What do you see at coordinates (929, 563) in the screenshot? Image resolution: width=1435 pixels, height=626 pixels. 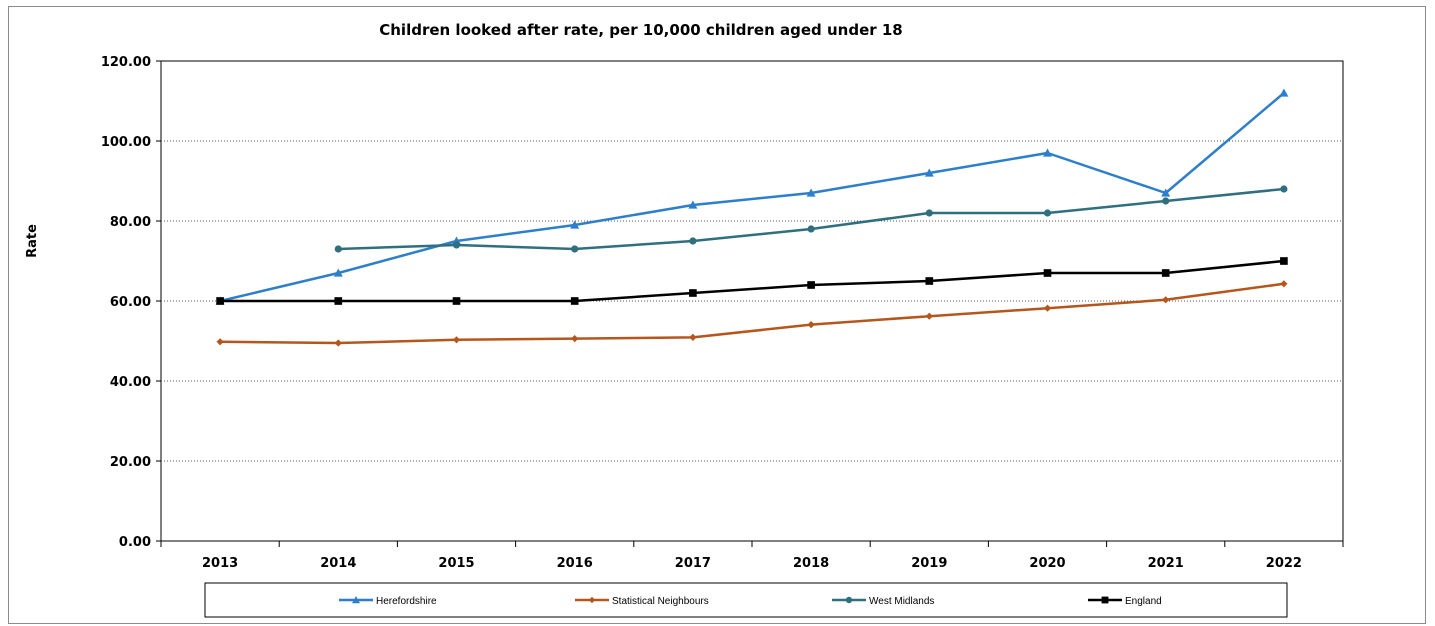 I see `x-tick-label: 2019` at bounding box center [929, 563].